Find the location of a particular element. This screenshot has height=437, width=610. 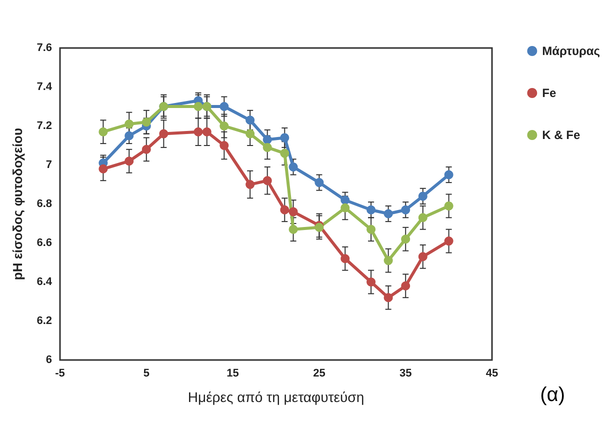

y-tick-label: 7.6 is located at coordinates (44, 48).